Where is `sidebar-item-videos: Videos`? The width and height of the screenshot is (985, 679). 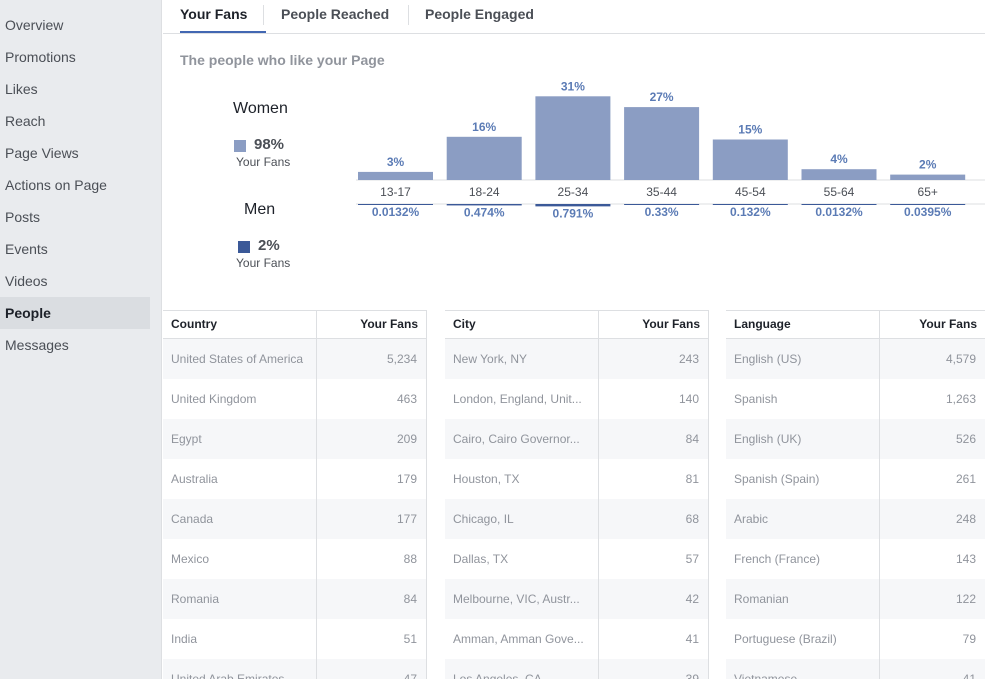 sidebar-item-videos: Videos is located at coordinates (26, 281).